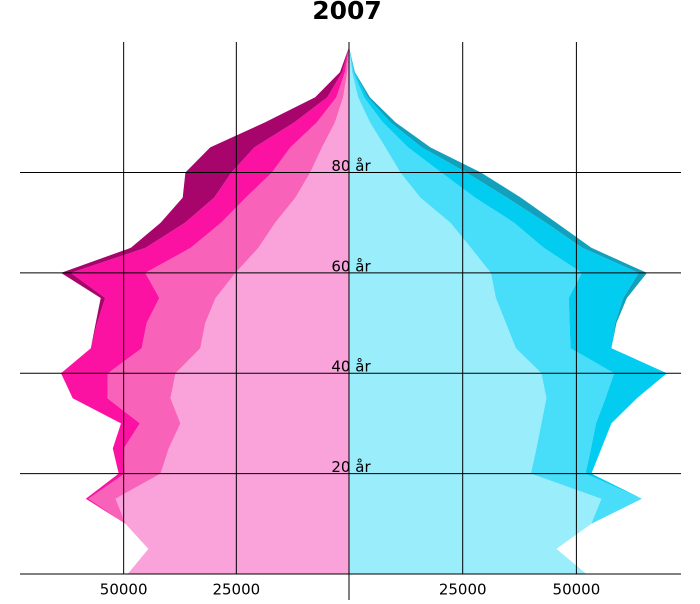  Describe the element at coordinates (351, 166) in the screenshot. I see `y-tick-label: 80 år` at that location.